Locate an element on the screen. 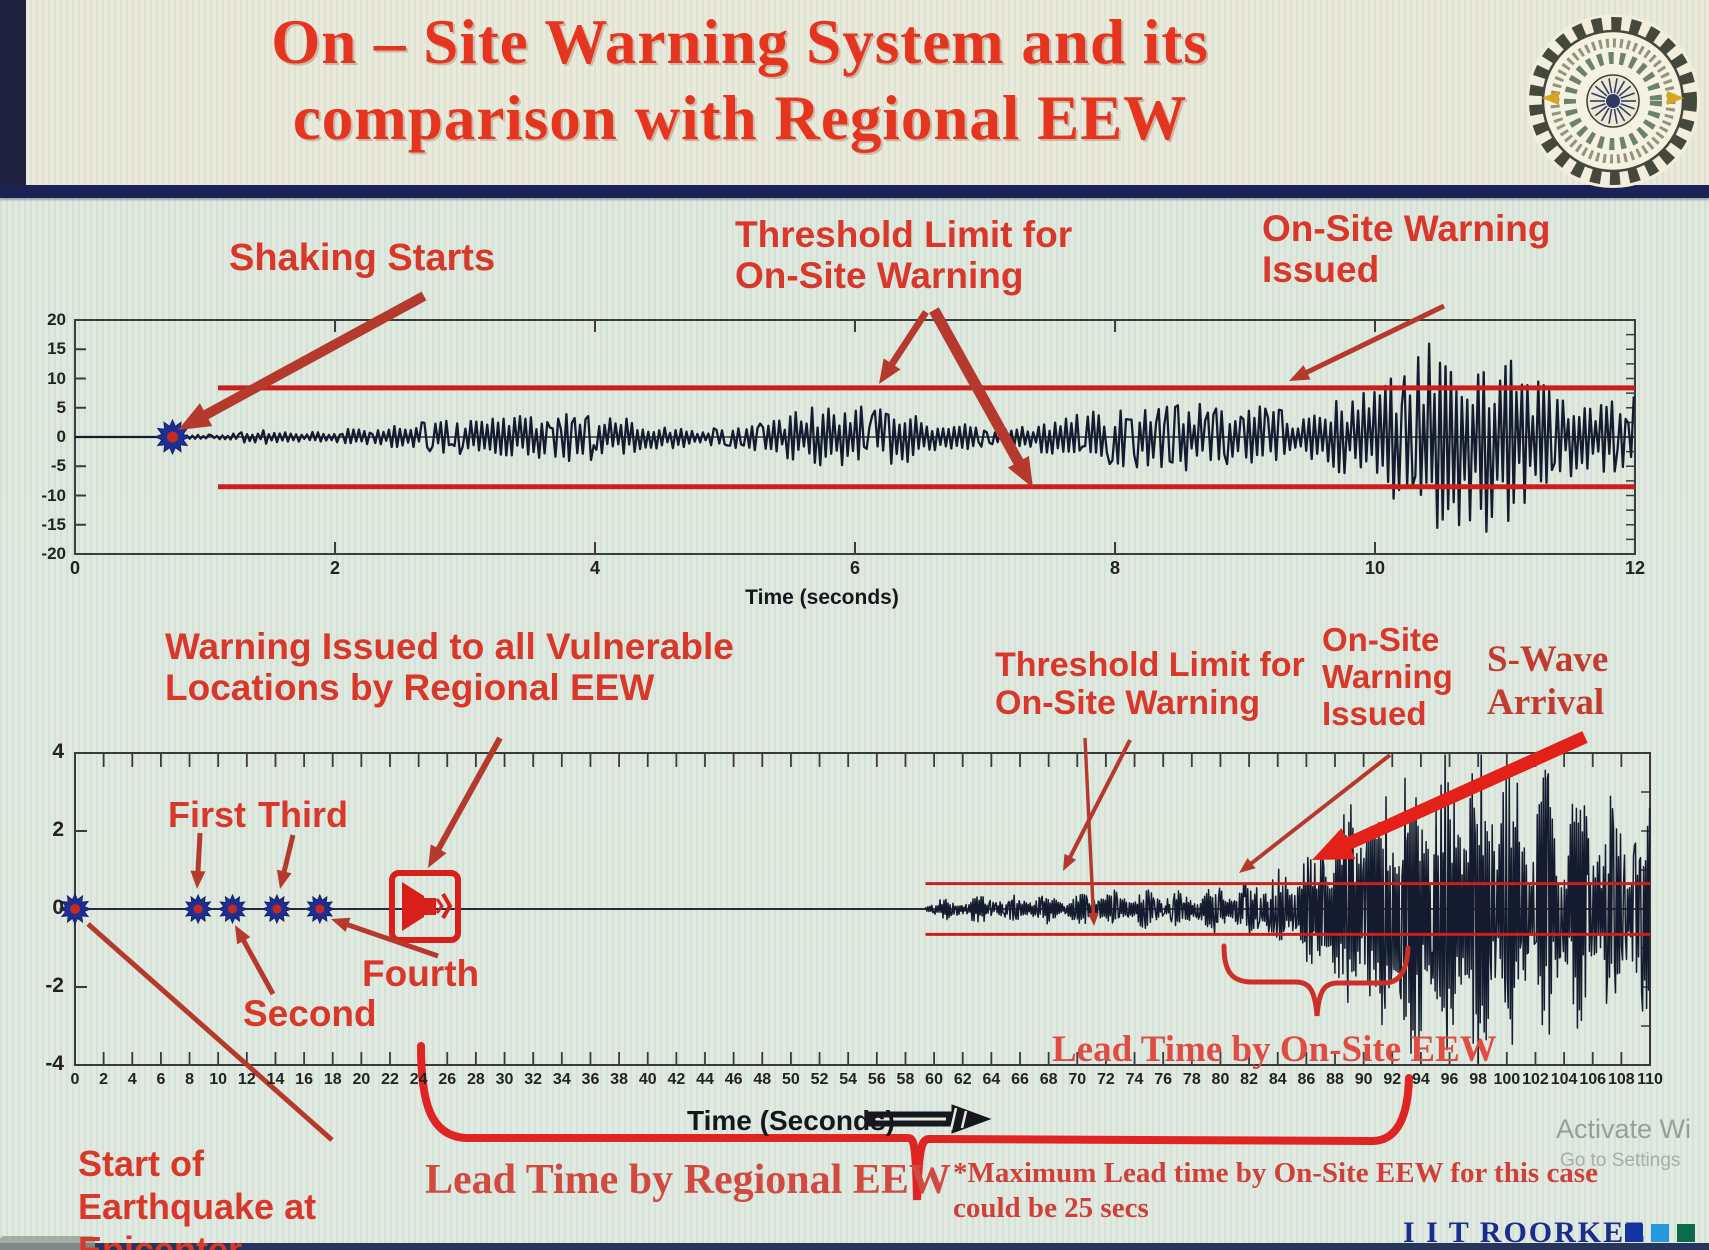  slide-title-line2: comparison with Regional EEW is located at coordinates (740, 118).